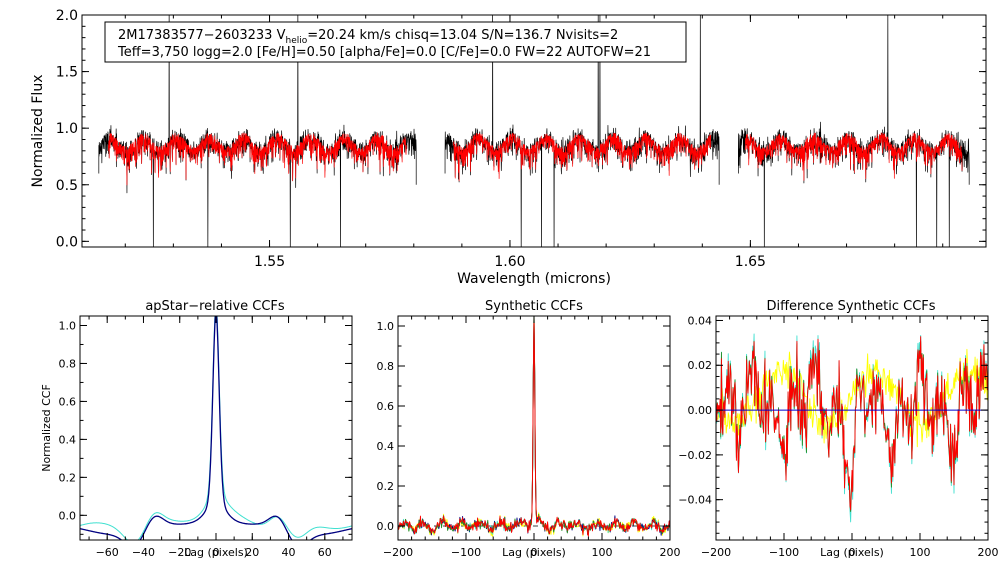 This screenshot has height=576, width=1008. Describe the element at coordinates (854, 131) in the screenshot. I see `observed-spectrum-line` at that location.